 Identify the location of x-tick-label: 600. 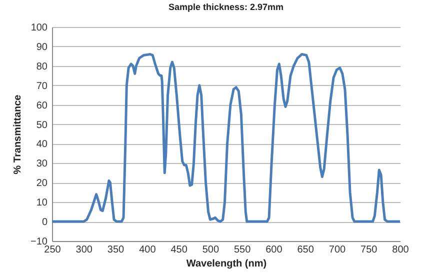
(274, 250).